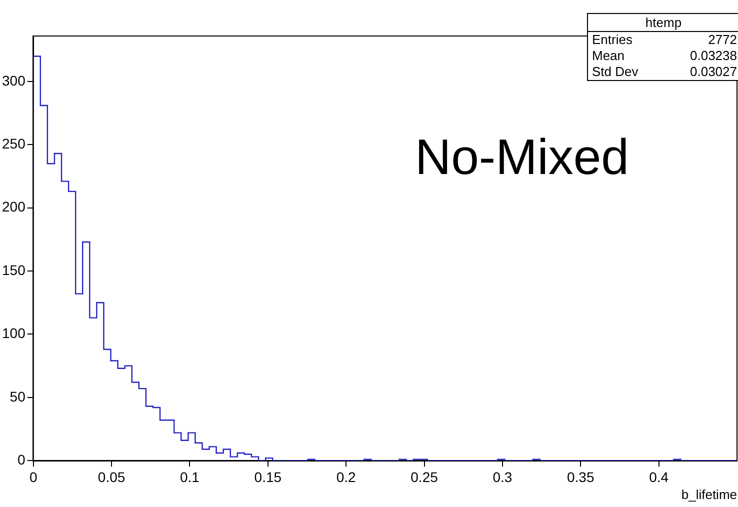 This screenshot has width=738, height=507. I want to click on x-tick-label: 0, so click(33, 476).